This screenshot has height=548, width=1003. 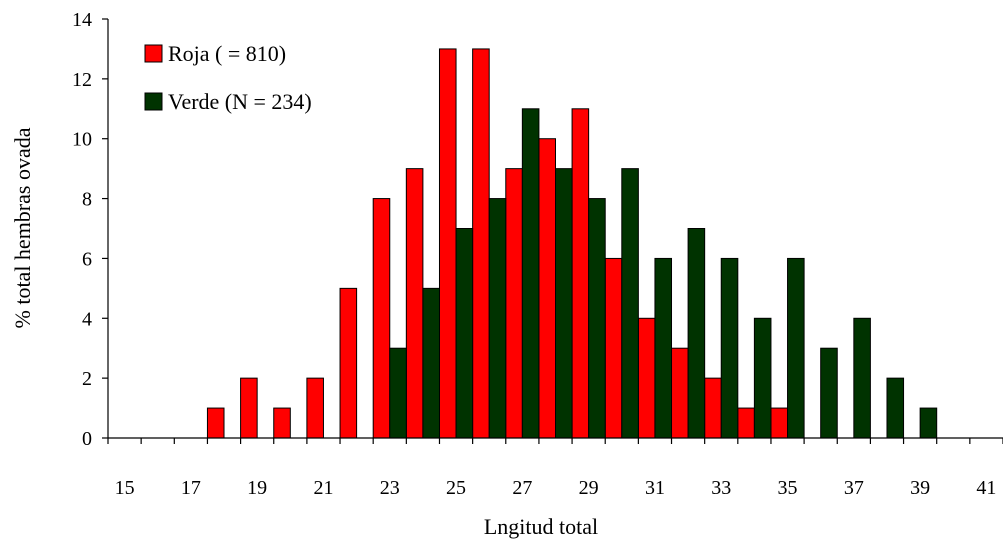 I want to click on y-tick-label: 8, so click(x=87, y=200).